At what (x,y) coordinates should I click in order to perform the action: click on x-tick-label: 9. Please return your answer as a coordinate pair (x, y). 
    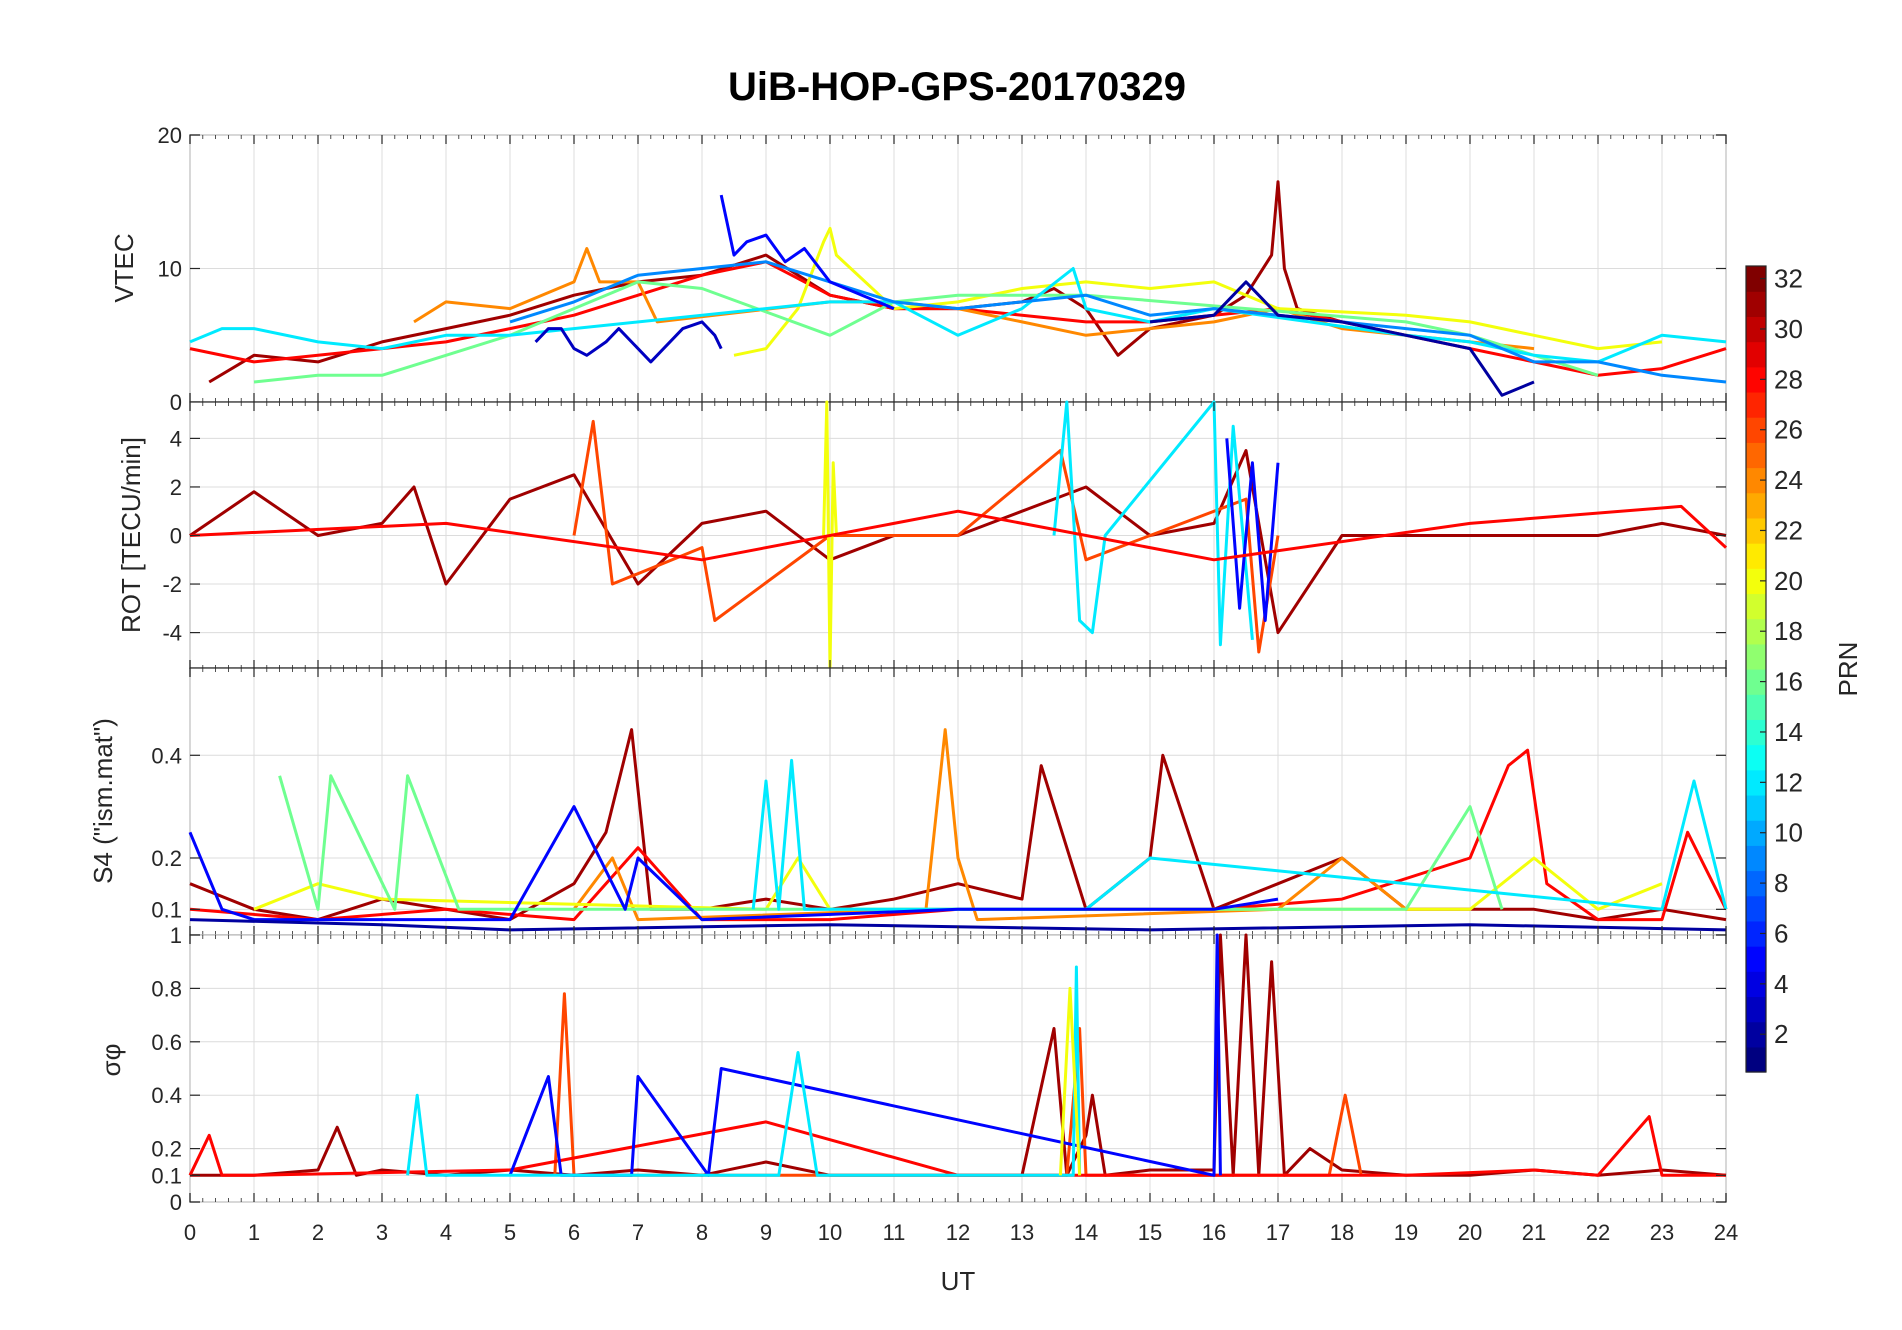
    Looking at the image, I should click on (766, 1232).